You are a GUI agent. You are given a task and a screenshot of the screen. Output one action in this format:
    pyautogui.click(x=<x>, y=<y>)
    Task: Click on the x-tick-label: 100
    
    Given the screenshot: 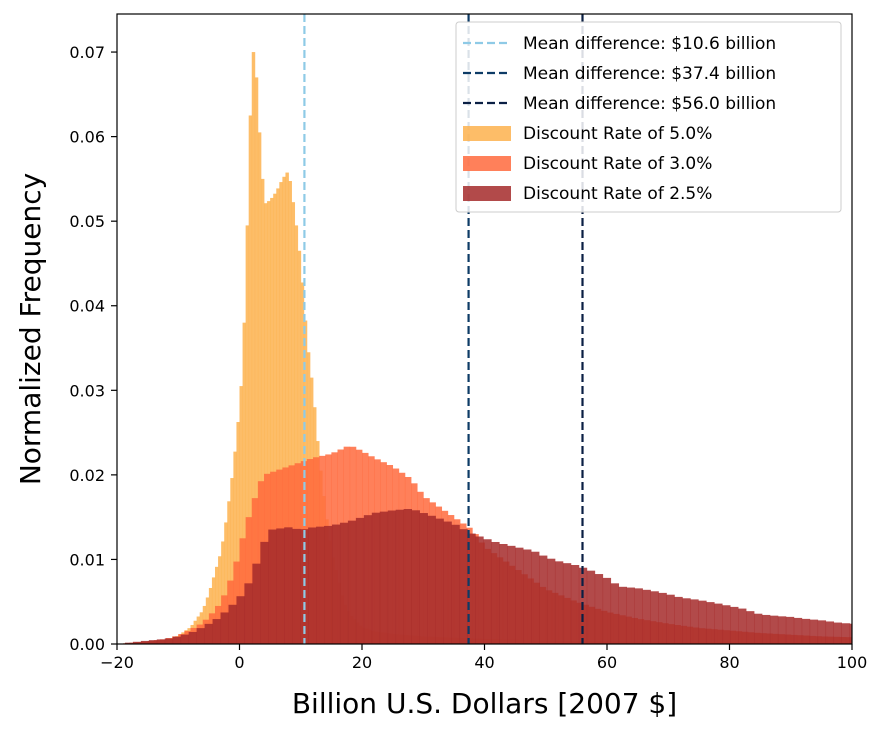 What is the action you would take?
    pyautogui.click(x=852, y=662)
    